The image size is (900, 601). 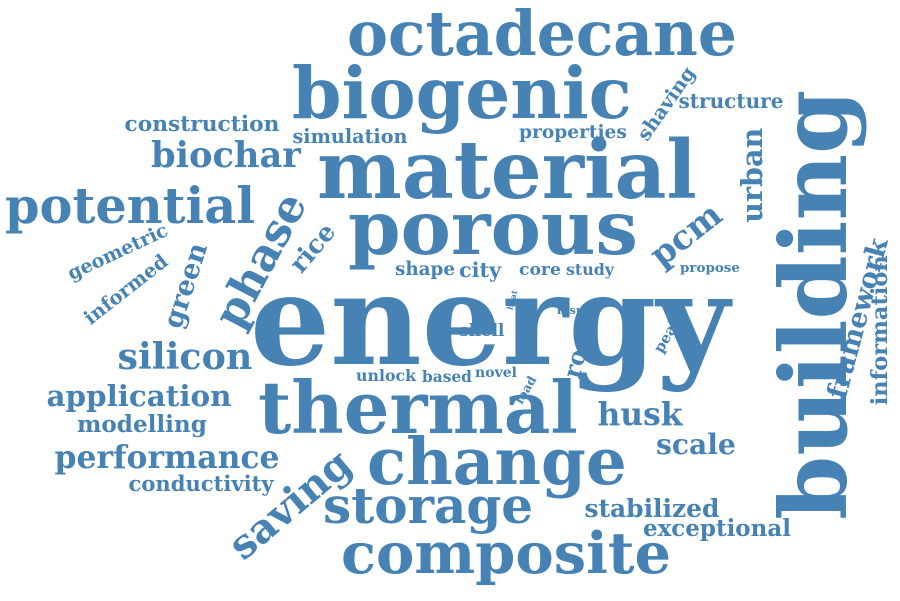 I want to click on word-husk: husk, so click(x=640, y=414).